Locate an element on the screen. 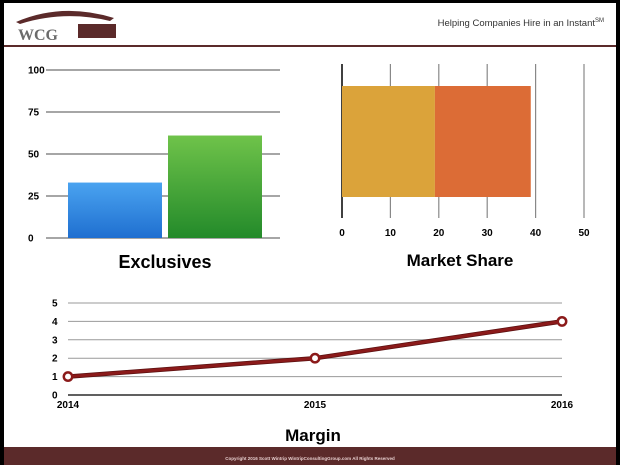  margin-line is located at coordinates (315, 349).